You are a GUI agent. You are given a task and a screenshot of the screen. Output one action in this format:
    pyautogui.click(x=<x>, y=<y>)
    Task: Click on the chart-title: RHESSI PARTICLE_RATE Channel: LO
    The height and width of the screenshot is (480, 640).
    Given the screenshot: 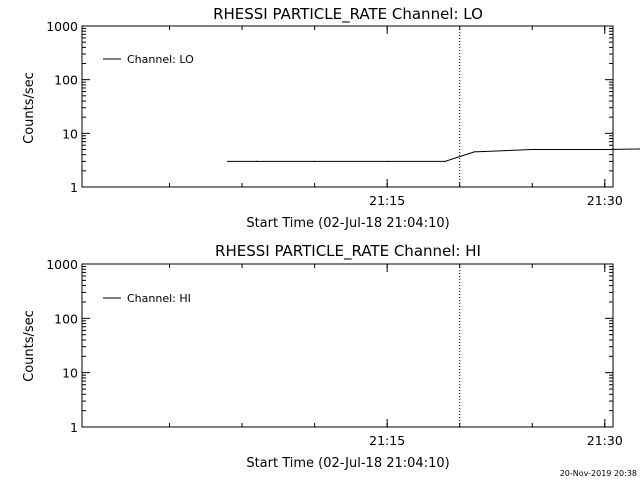 What is the action you would take?
    pyautogui.click(x=348, y=14)
    